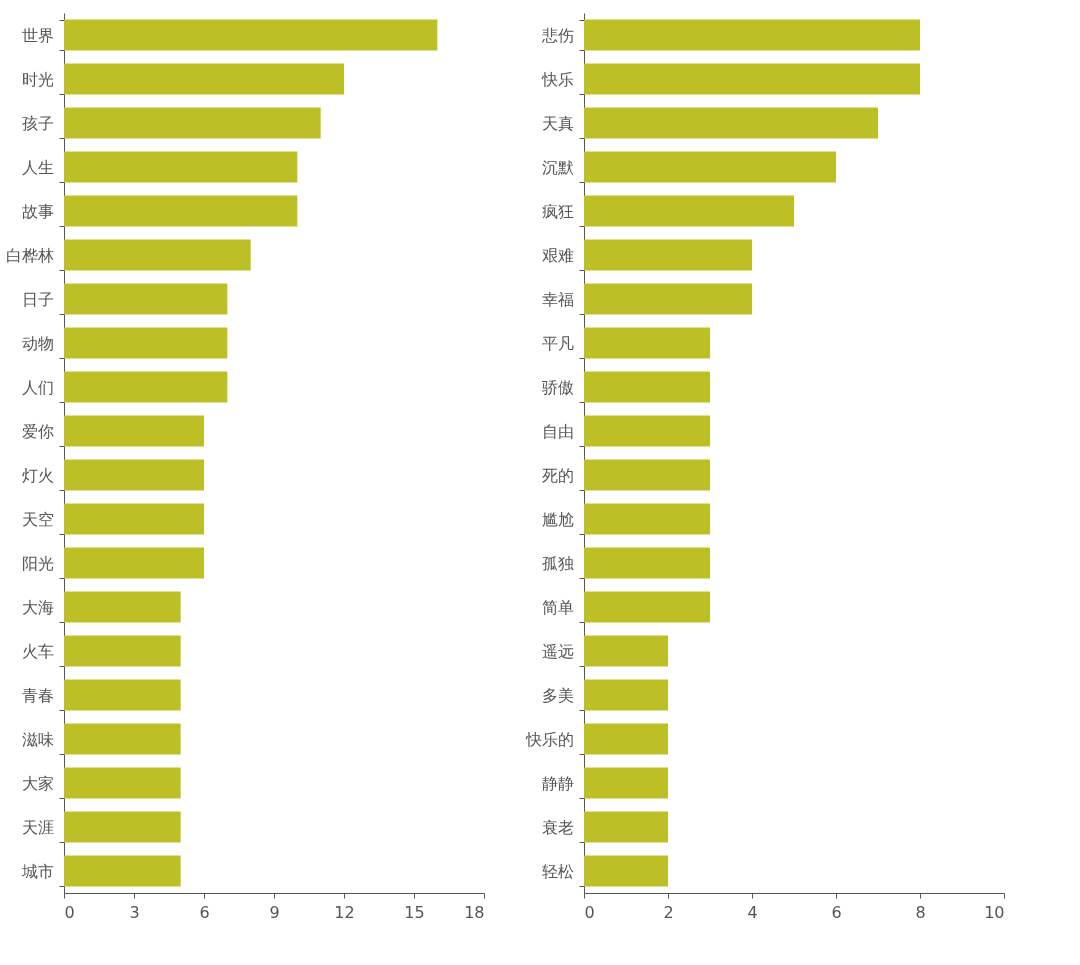 The width and height of the screenshot is (1080, 965). What do you see at coordinates (920, 912) in the screenshot?
I see `x-tick-label: 8` at bounding box center [920, 912].